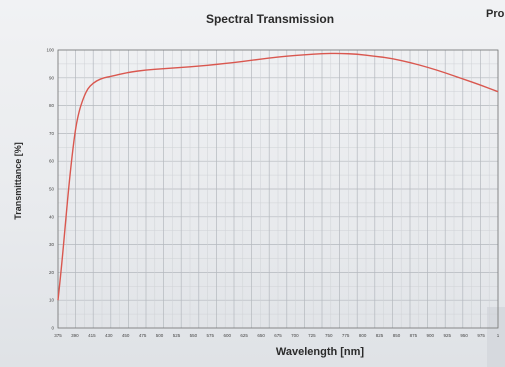 Image resolution: width=505 pixels, height=367 pixels. What do you see at coordinates (414, 335) in the screenshot?
I see `x-tick-label: 875` at bounding box center [414, 335].